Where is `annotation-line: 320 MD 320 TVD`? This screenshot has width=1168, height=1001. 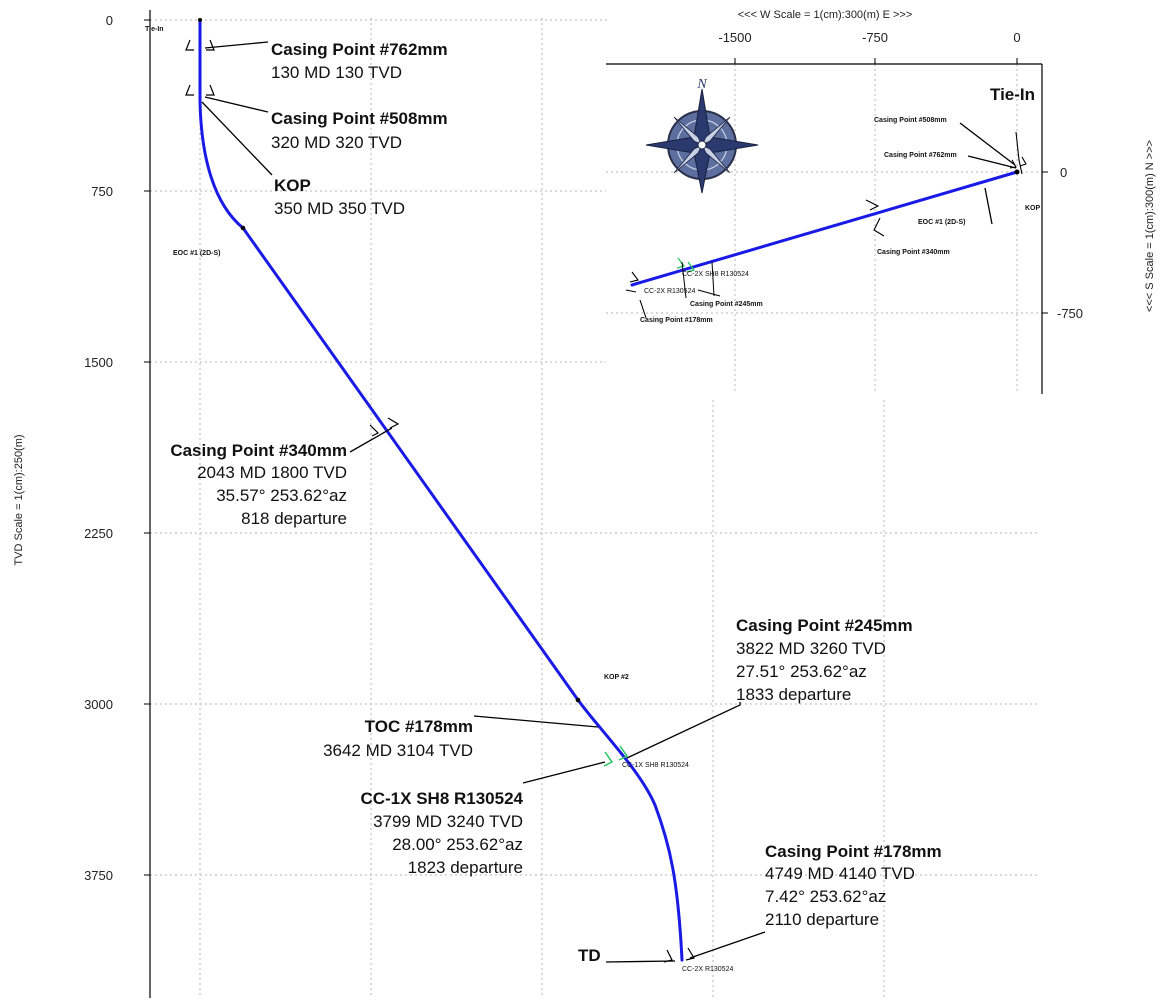
annotation-line: 320 MD 320 TVD is located at coordinates (336, 142).